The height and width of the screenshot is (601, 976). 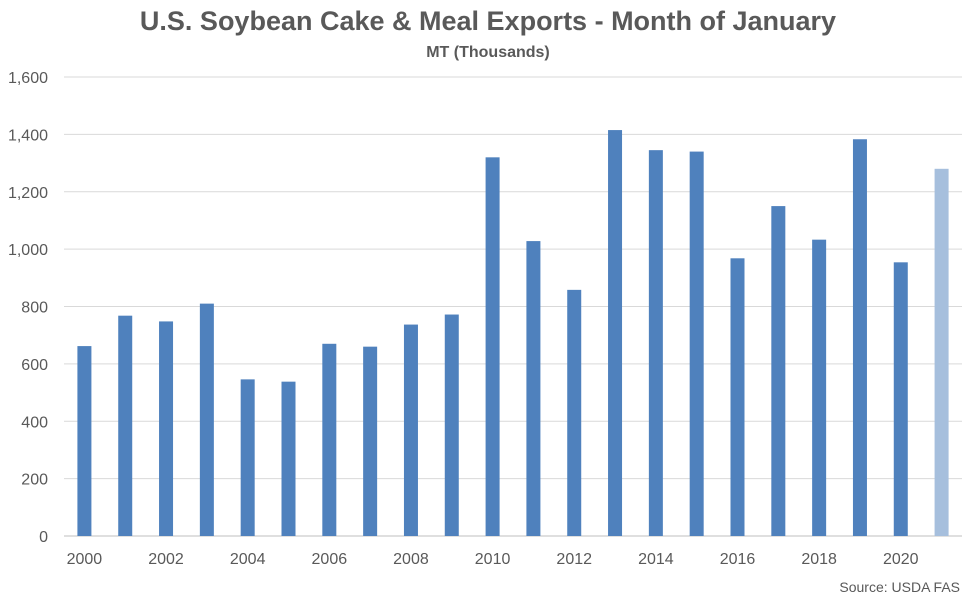 I want to click on y-tick-label: 1,200, so click(x=28, y=193).